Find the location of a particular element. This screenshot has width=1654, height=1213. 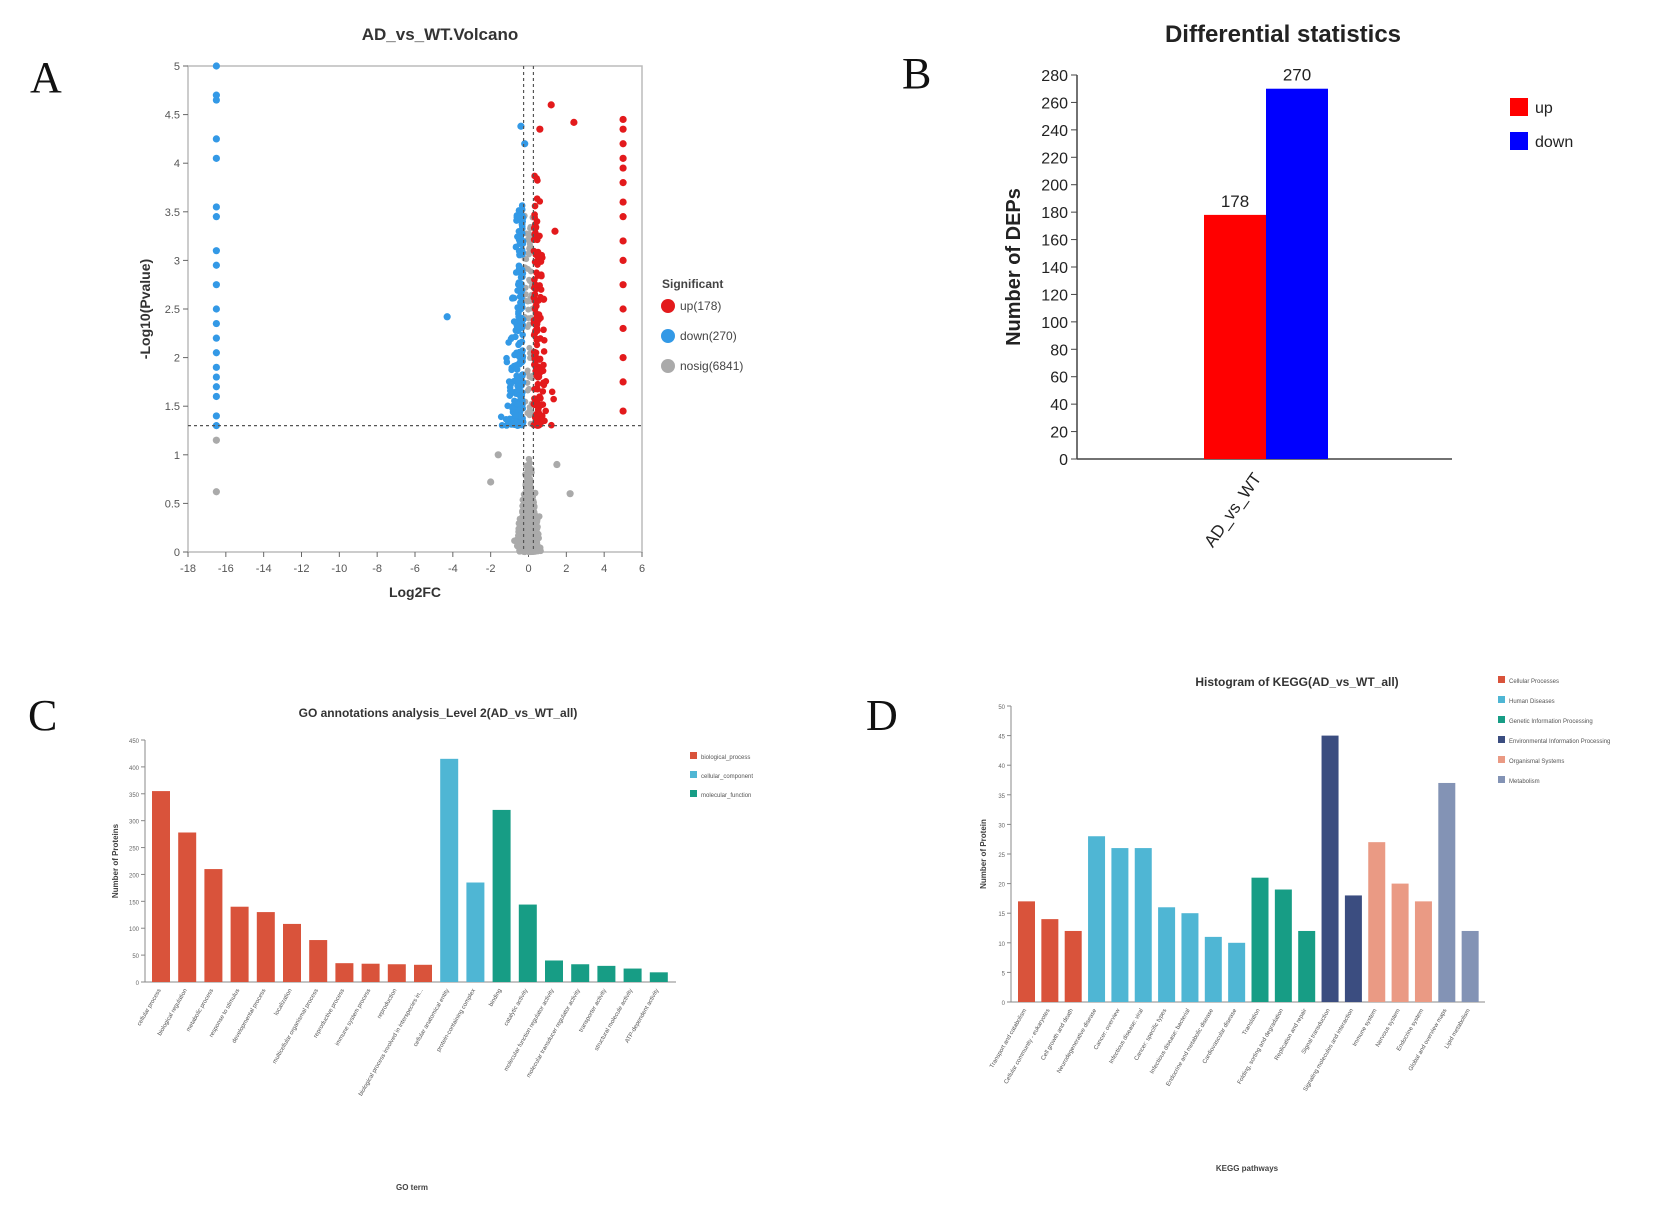

go-annotation-chart-legend-label: cellular_component is located at coordinates (727, 777).